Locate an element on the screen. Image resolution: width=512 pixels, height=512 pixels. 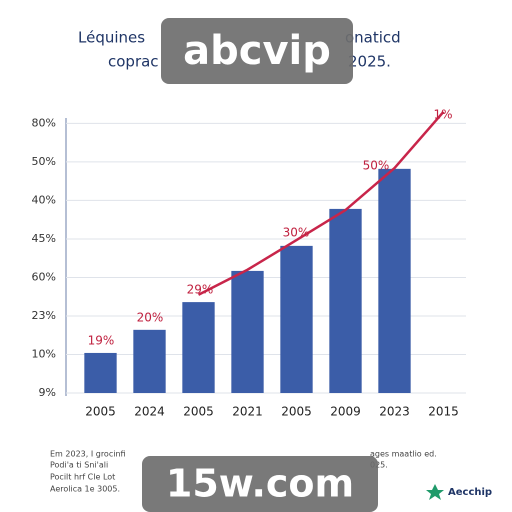
watermark: 15w.com is located at coordinates (260, 484).